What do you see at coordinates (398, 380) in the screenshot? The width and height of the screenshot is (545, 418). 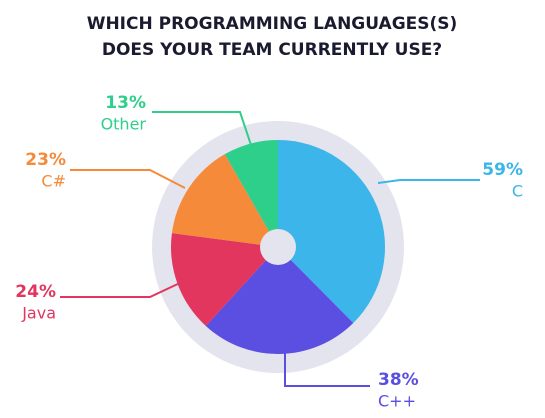 I see `data-label: 38%` at bounding box center [398, 380].